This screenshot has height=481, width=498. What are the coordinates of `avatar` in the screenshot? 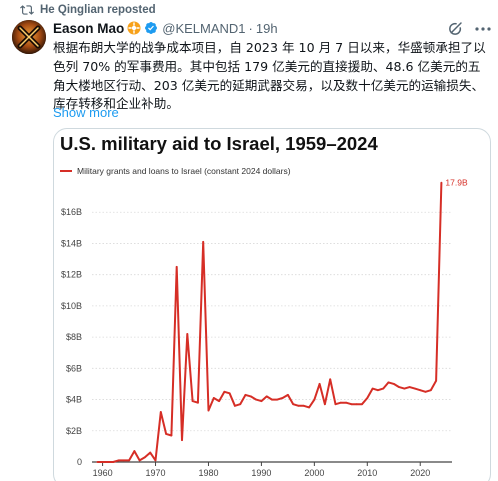 It's located at (29, 37).